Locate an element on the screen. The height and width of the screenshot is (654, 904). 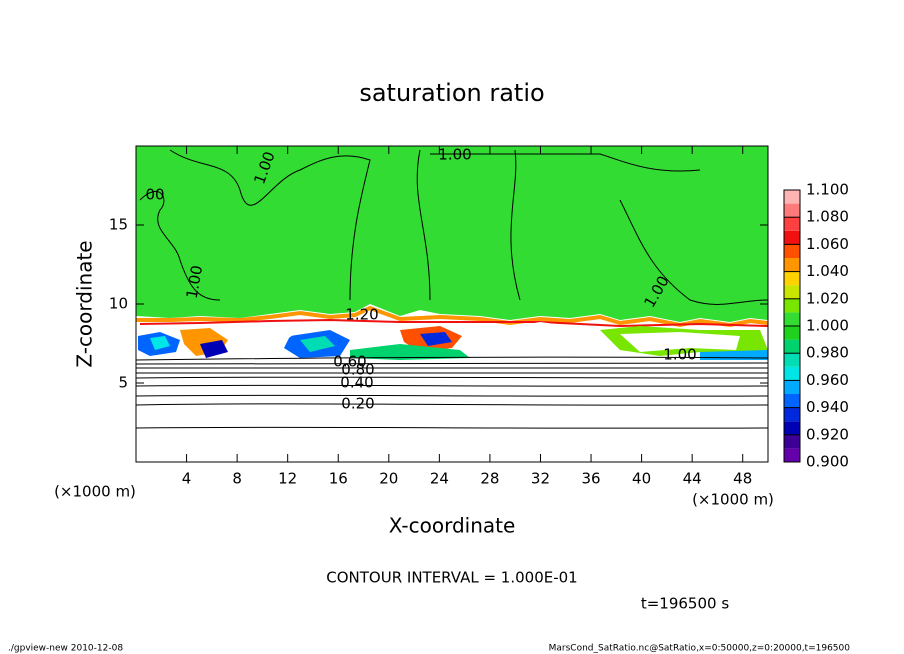
colorbar-label: 1.000 is located at coordinates (827, 326).